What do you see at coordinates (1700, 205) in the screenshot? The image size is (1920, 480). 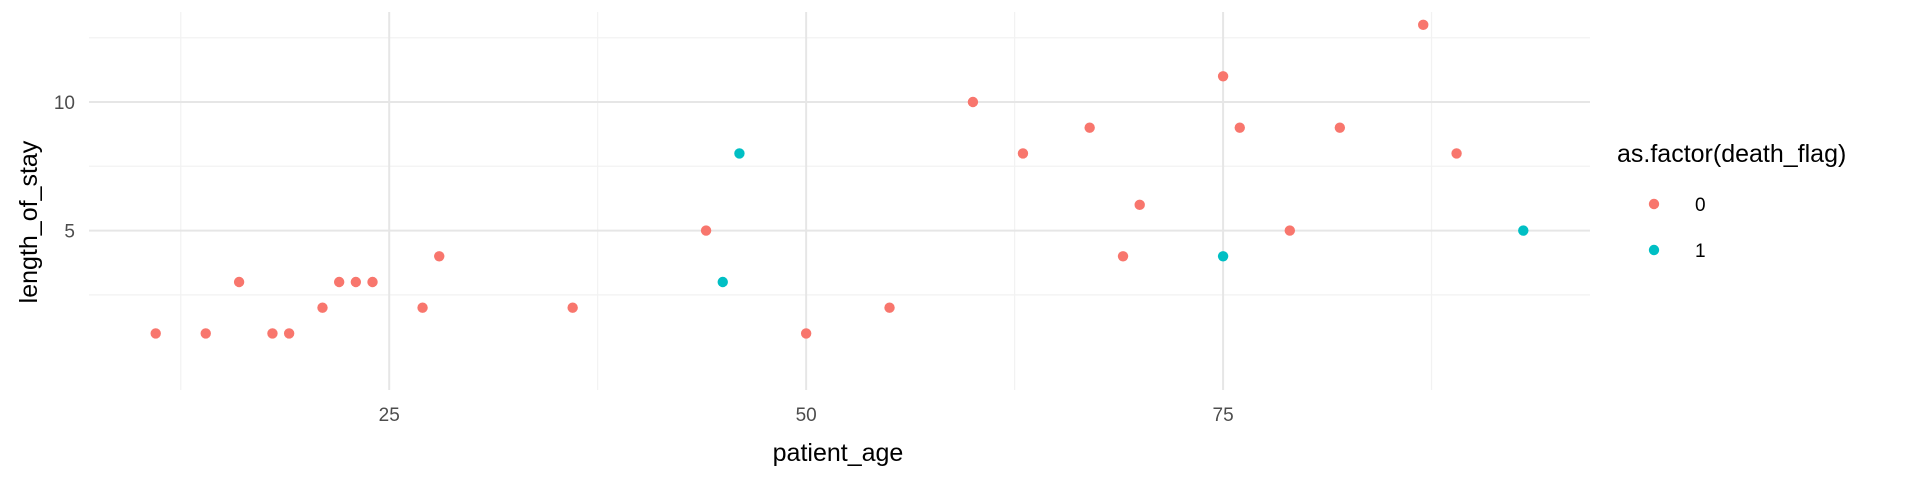 I see `legend-label-0: 0` at bounding box center [1700, 205].